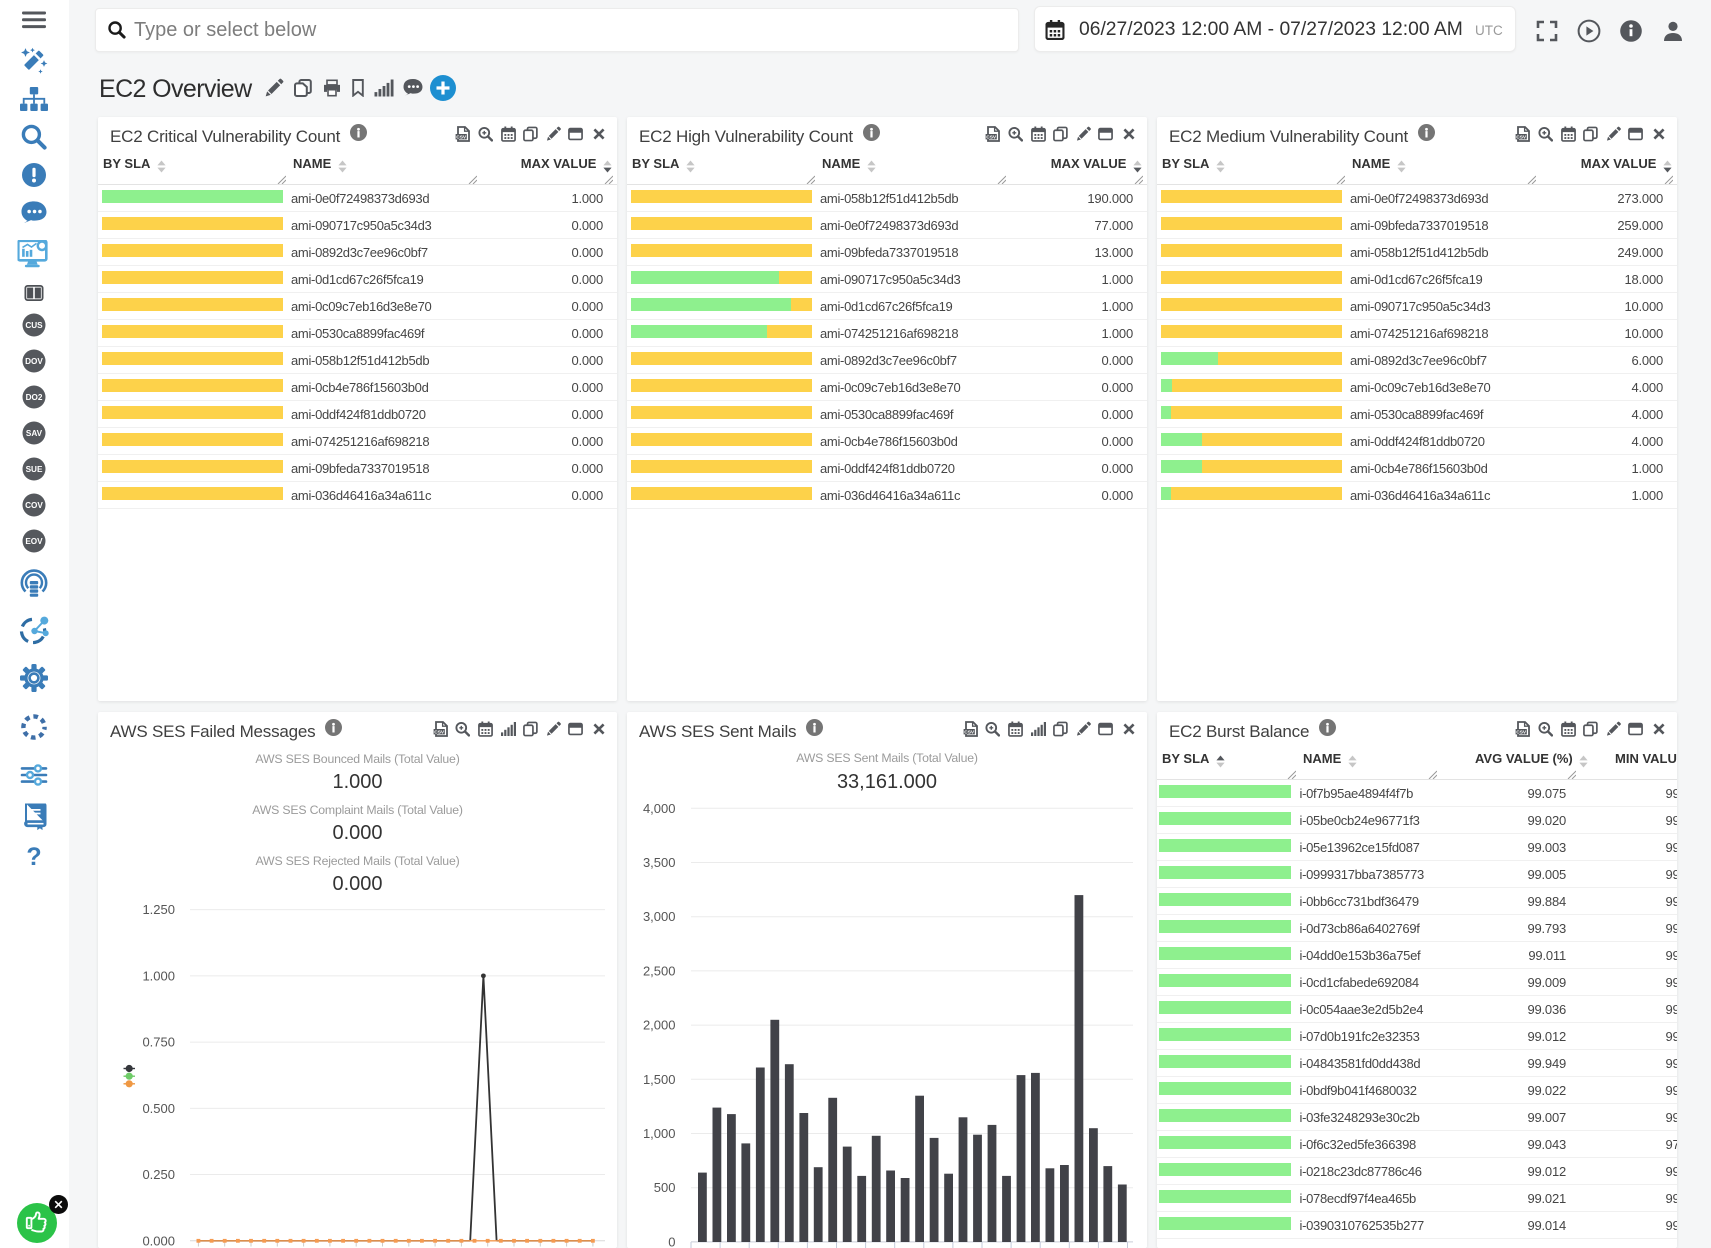 This screenshot has height=1248, width=1711. What do you see at coordinates (659, 916) in the screenshot?
I see `svg-text: 3,000` at bounding box center [659, 916].